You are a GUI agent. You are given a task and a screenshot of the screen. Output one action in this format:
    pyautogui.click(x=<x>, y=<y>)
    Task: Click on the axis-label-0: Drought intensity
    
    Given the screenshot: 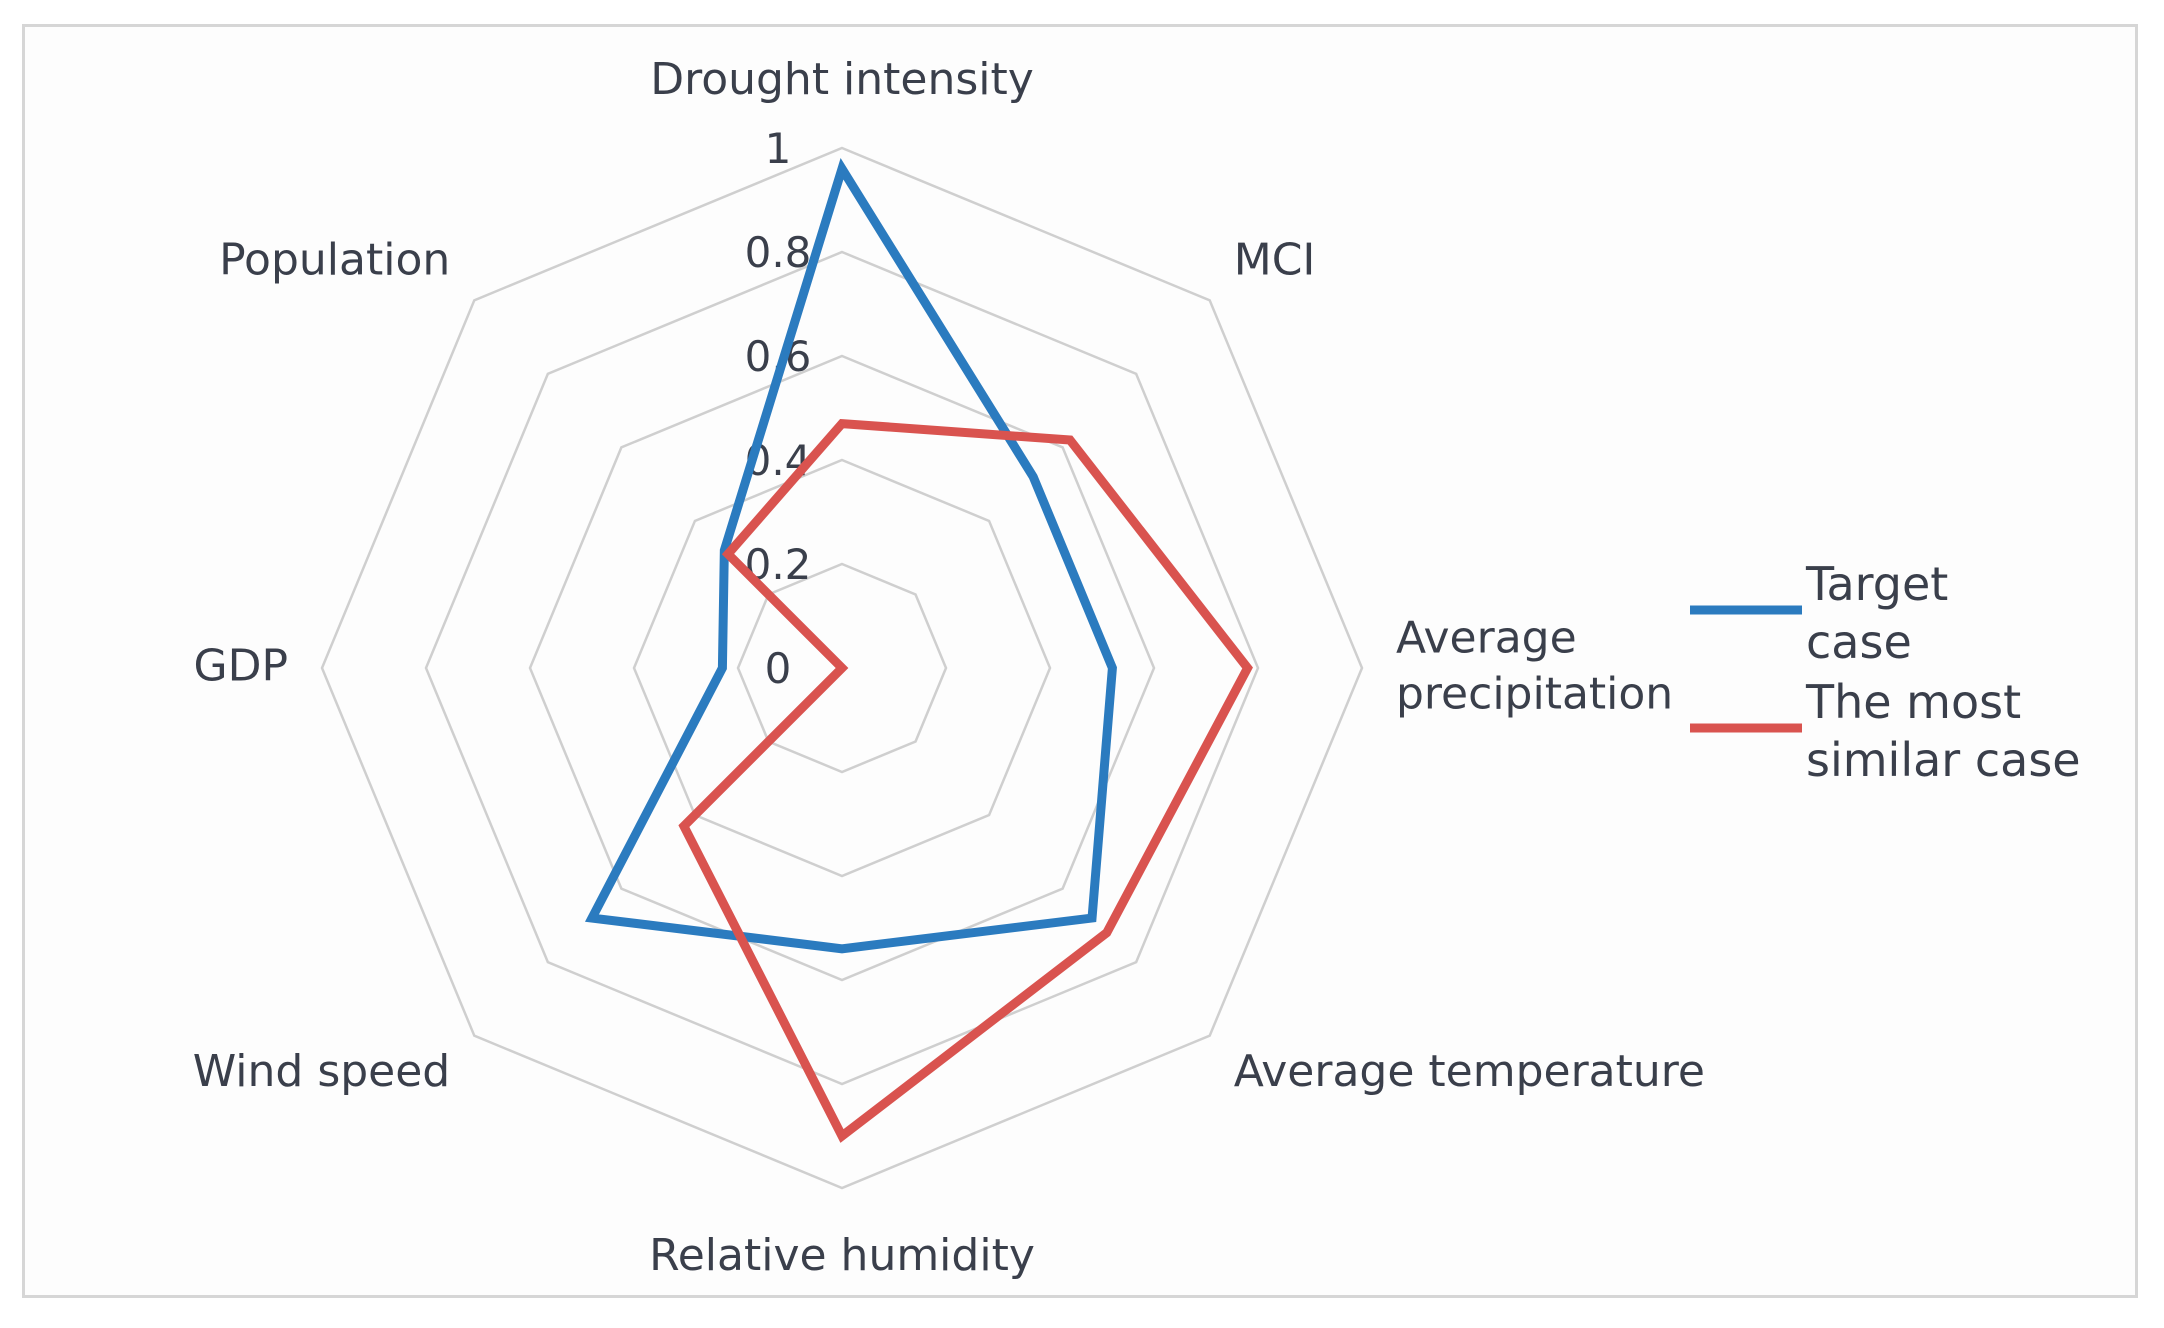 What is the action you would take?
    pyautogui.click(x=842, y=79)
    